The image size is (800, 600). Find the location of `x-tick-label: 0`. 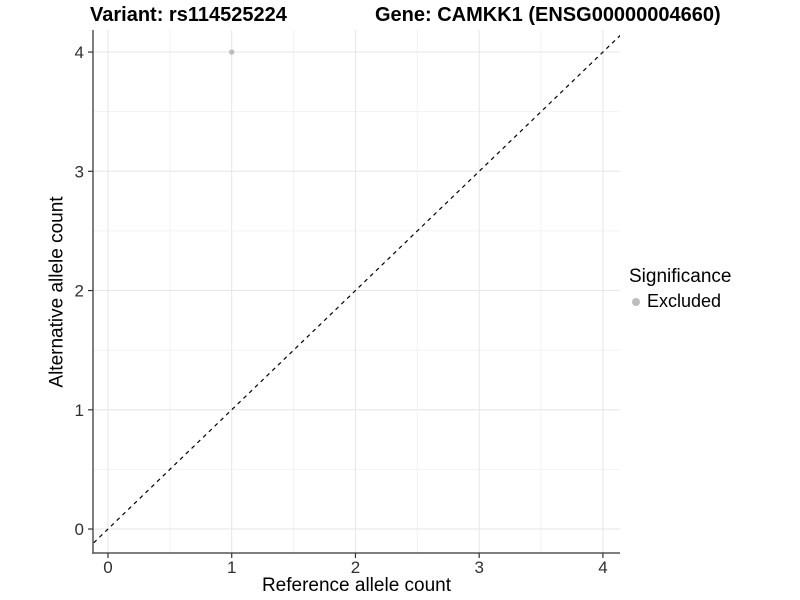

x-tick-label: 0 is located at coordinates (107, 567).